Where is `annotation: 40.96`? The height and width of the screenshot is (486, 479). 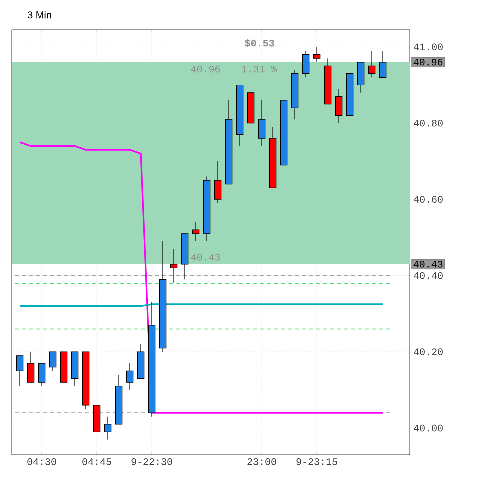 annotation: 40.96 is located at coordinates (205, 69).